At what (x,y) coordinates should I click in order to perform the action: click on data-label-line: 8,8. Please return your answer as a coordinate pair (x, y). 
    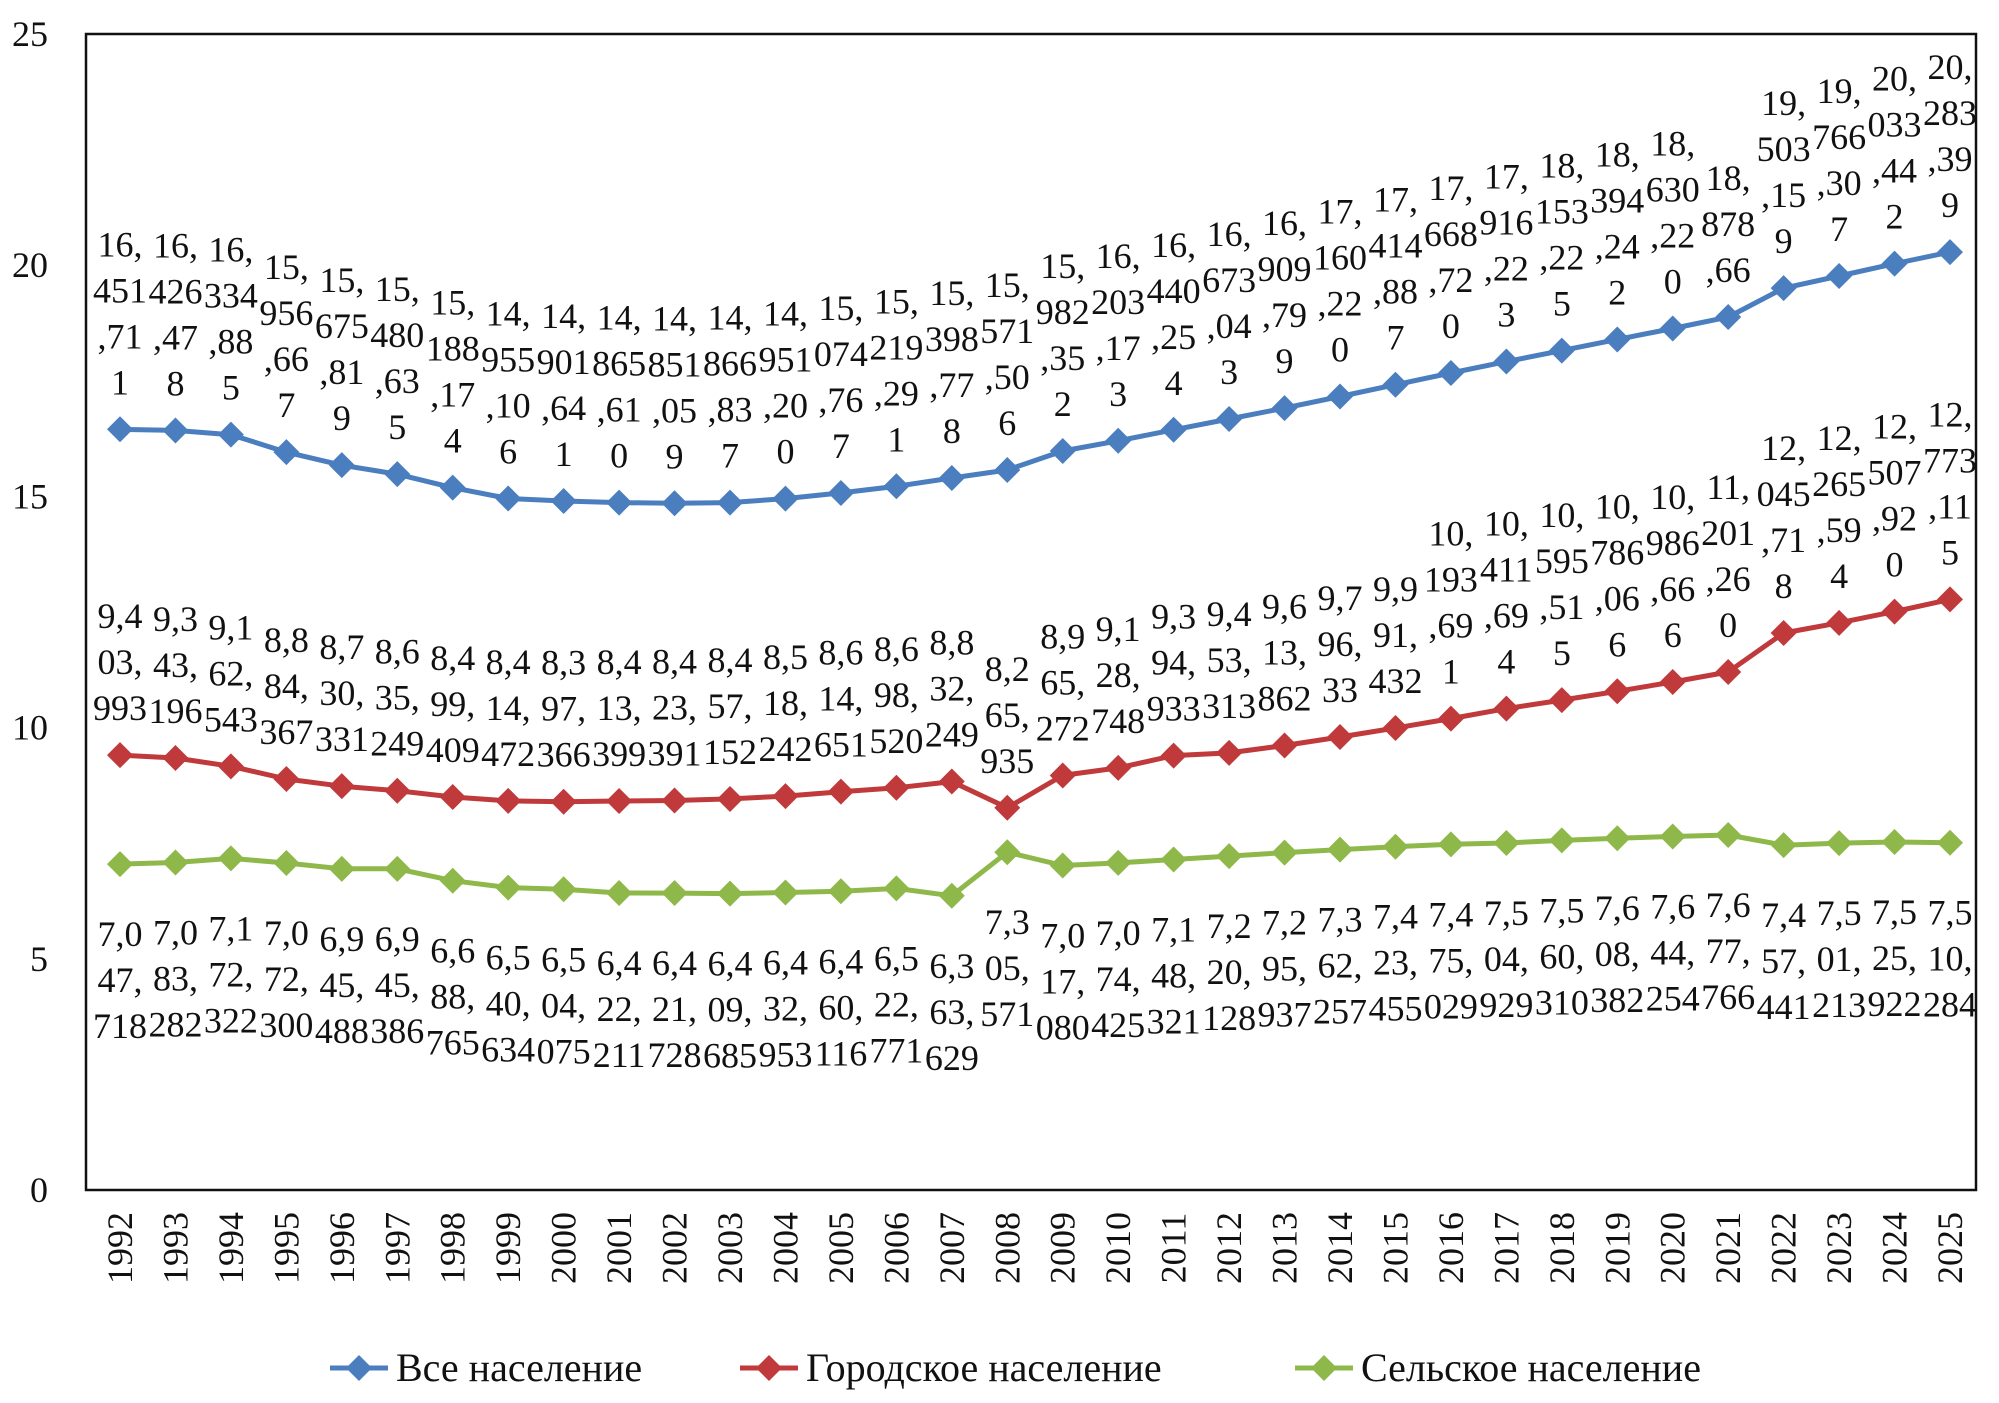
    Looking at the image, I should click on (286, 640).